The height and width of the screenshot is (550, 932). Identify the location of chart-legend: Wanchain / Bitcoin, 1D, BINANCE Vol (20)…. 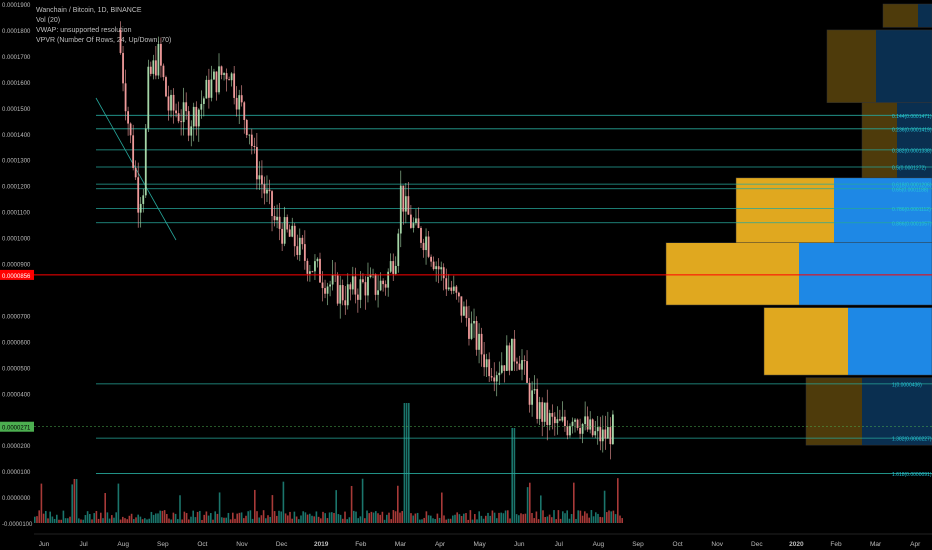
(103, 26).